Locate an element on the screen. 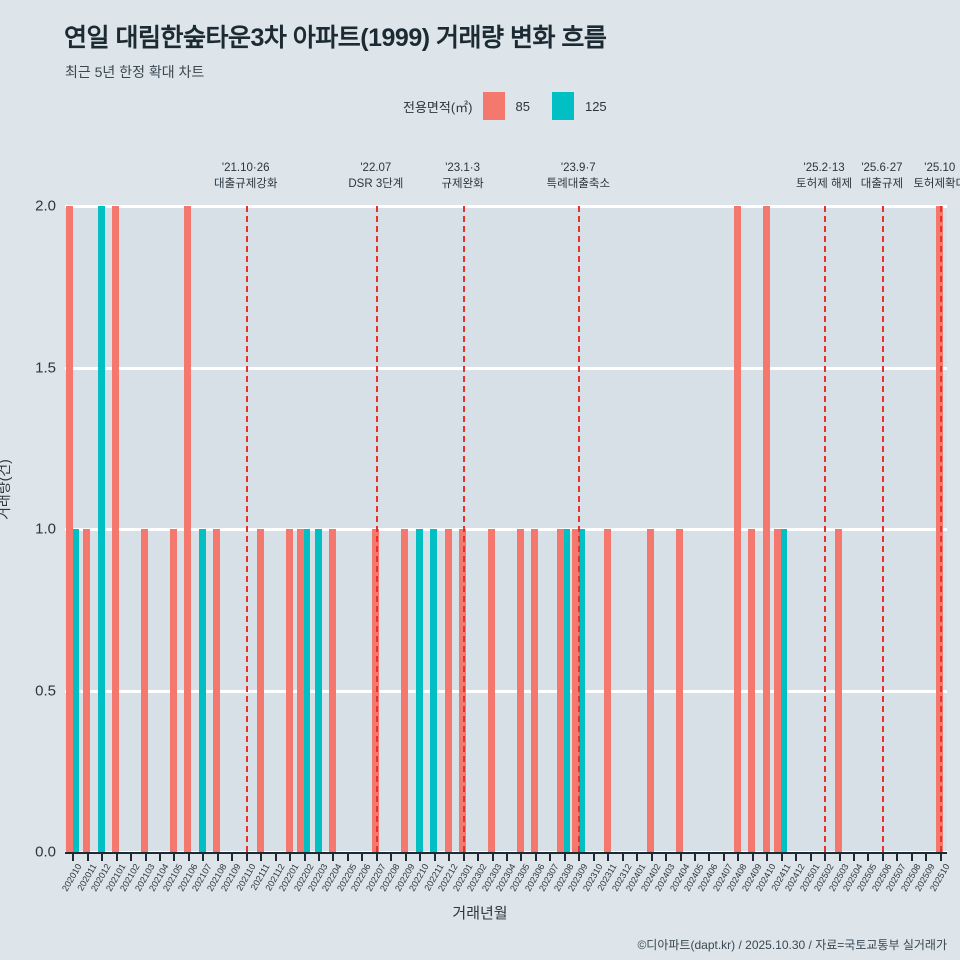 This screenshot has height=960, width=960. legend-label-125: 125 is located at coordinates (595, 106).